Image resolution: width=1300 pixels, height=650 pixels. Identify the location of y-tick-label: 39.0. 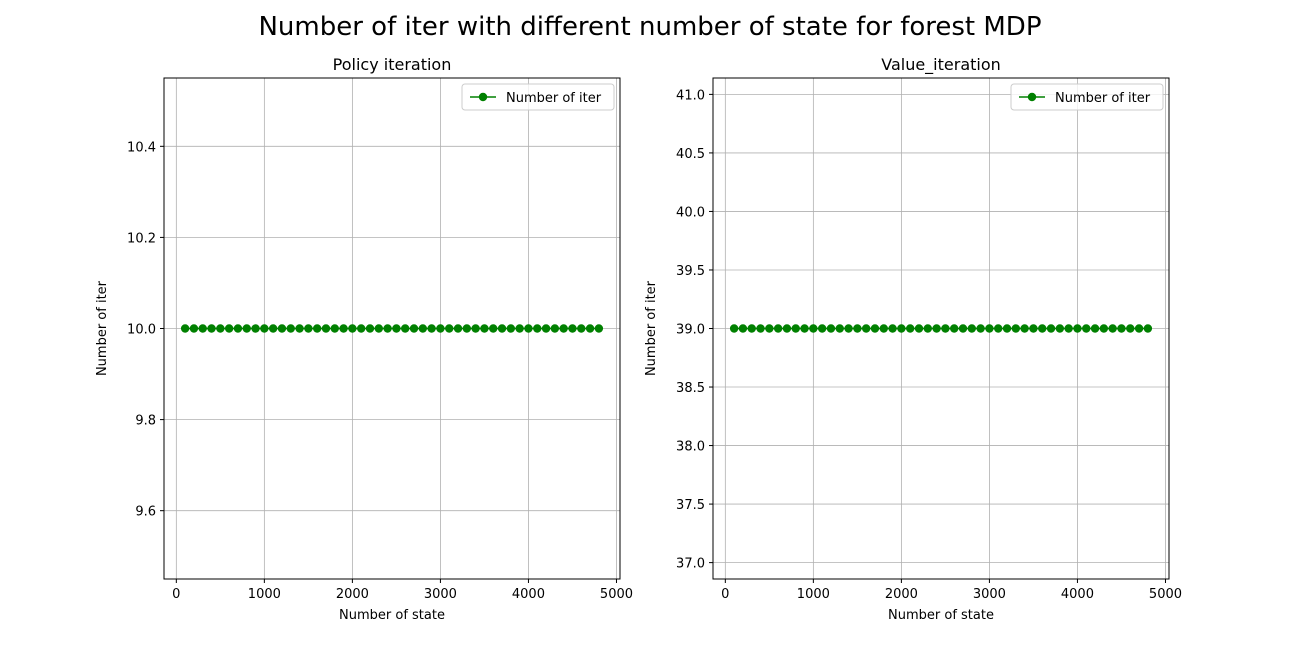
(690, 330).